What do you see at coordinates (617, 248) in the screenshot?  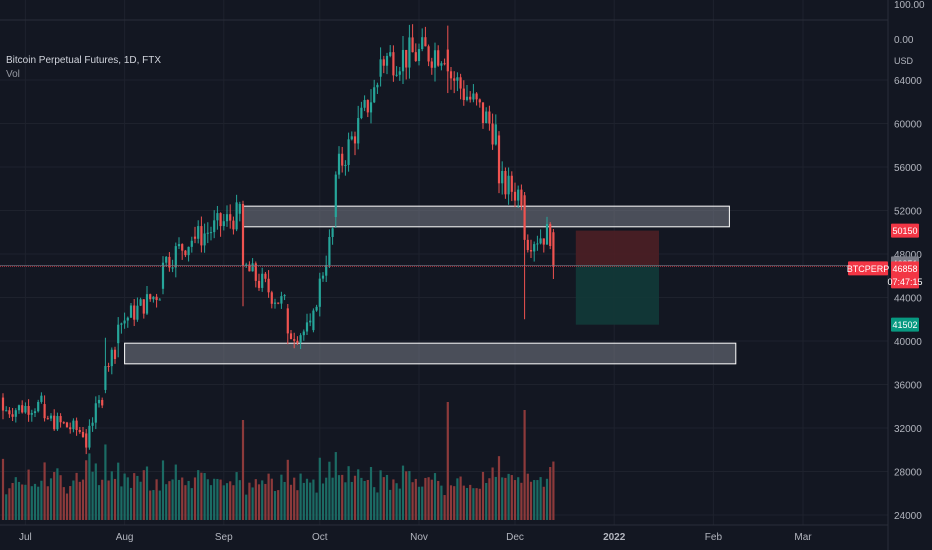 I see `position-stop-area` at bounding box center [617, 248].